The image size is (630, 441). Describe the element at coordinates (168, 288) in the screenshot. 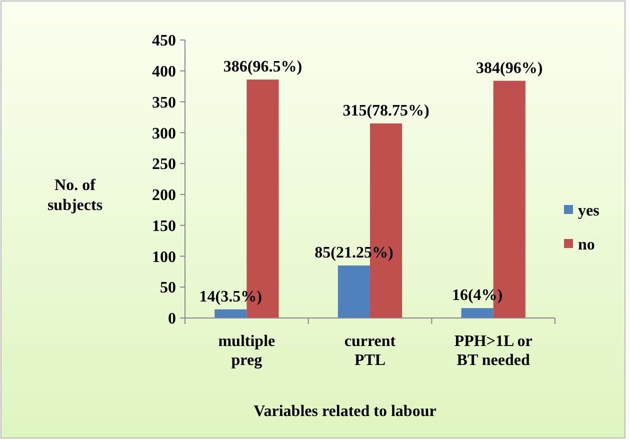

I see `y-tick-label: 50` at that location.